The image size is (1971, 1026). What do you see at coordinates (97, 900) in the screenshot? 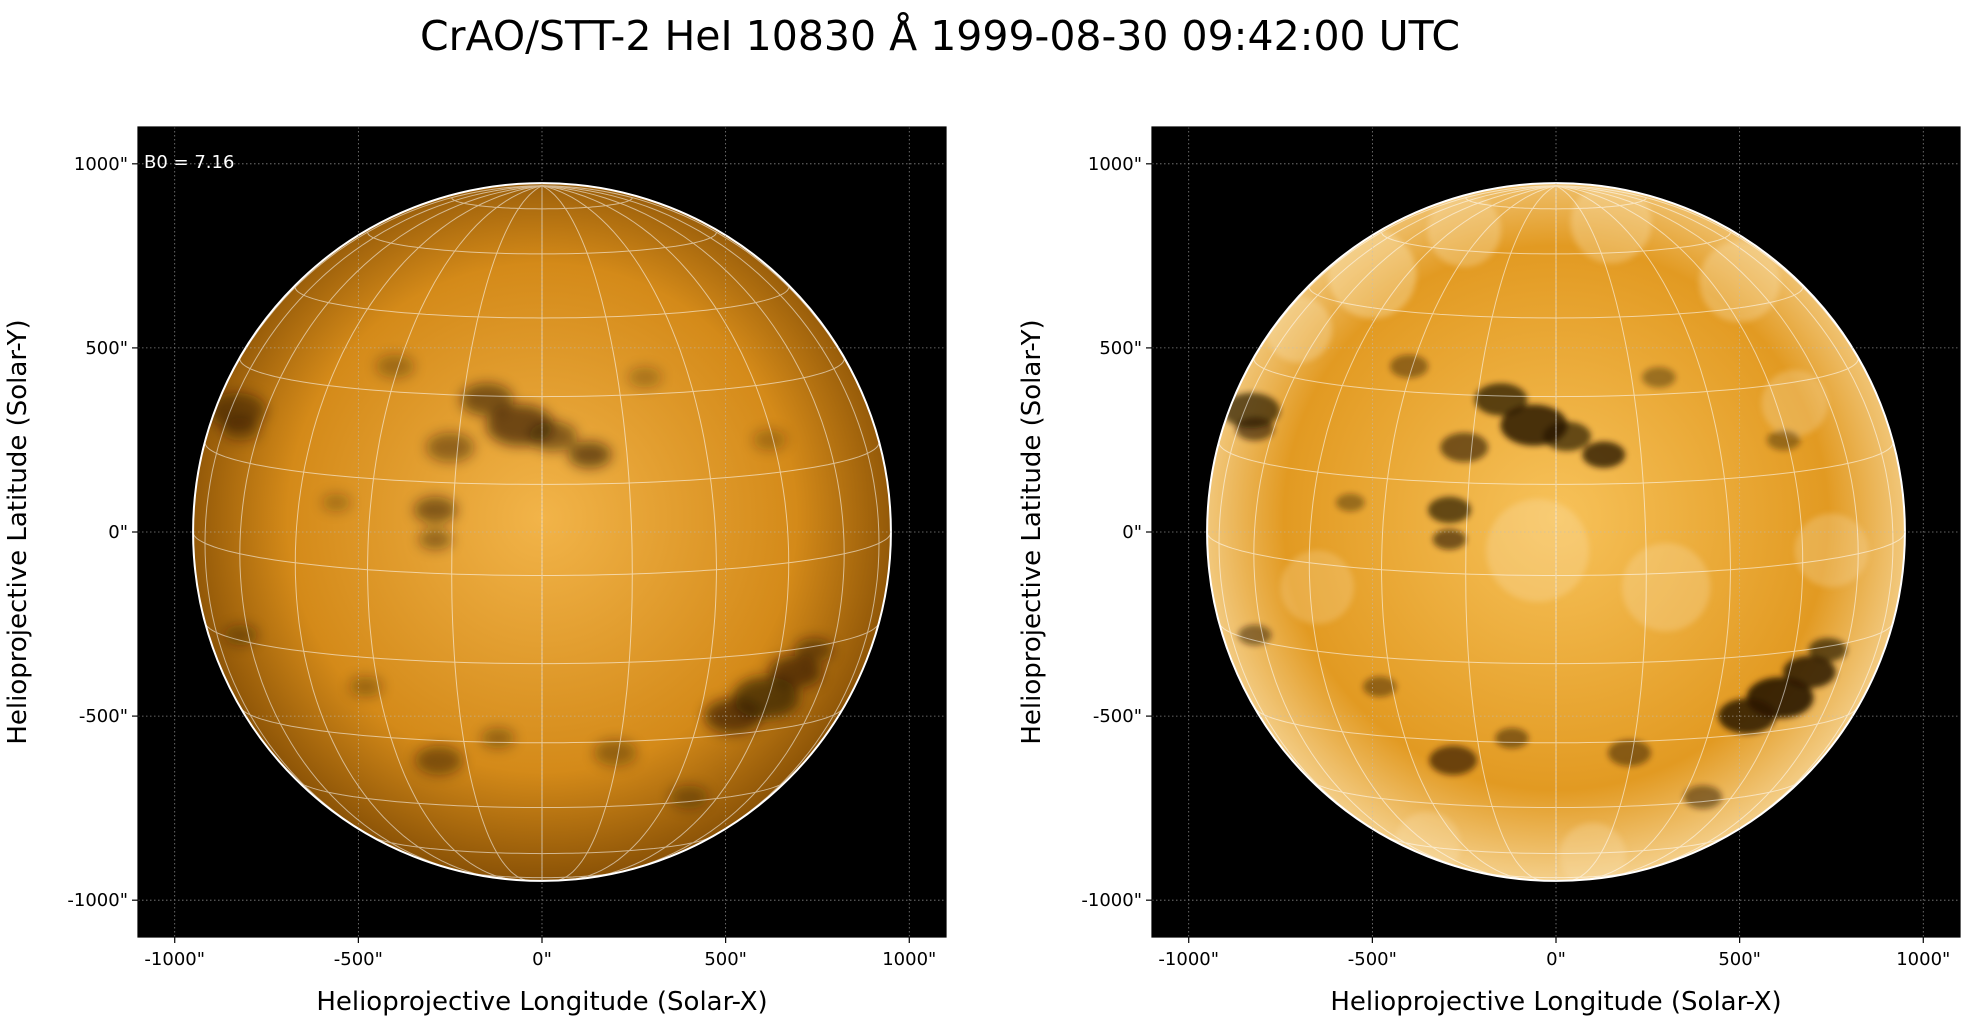
I see `y-tick-label: -1000"` at bounding box center [97, 900].